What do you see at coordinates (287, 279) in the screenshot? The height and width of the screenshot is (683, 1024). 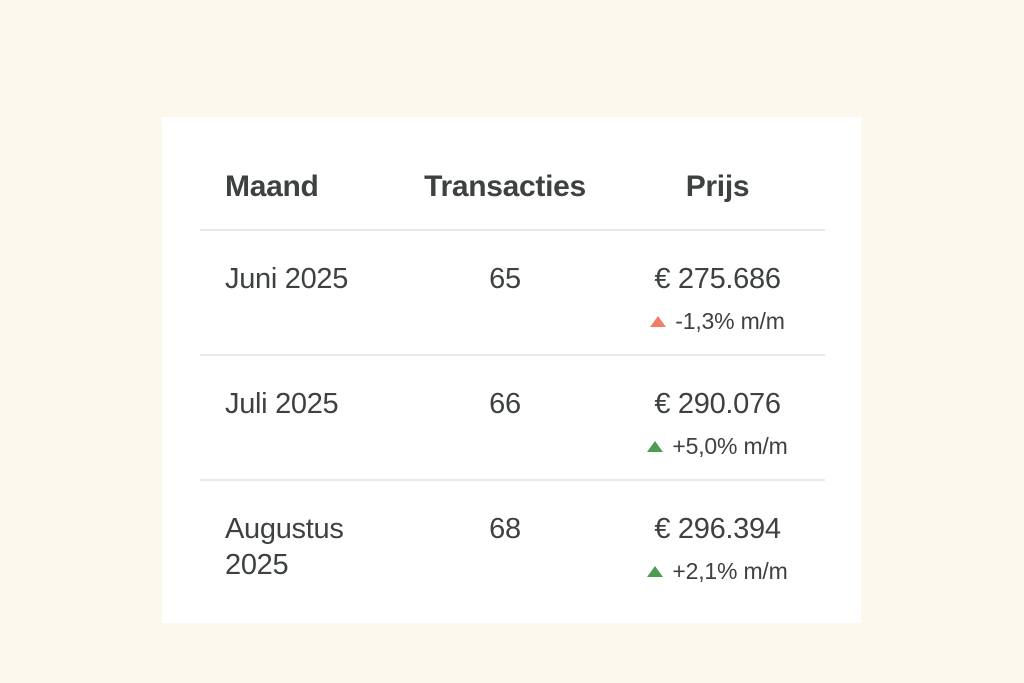 I see `month-cell: Juni 2025` at bounding box center [287, 279].